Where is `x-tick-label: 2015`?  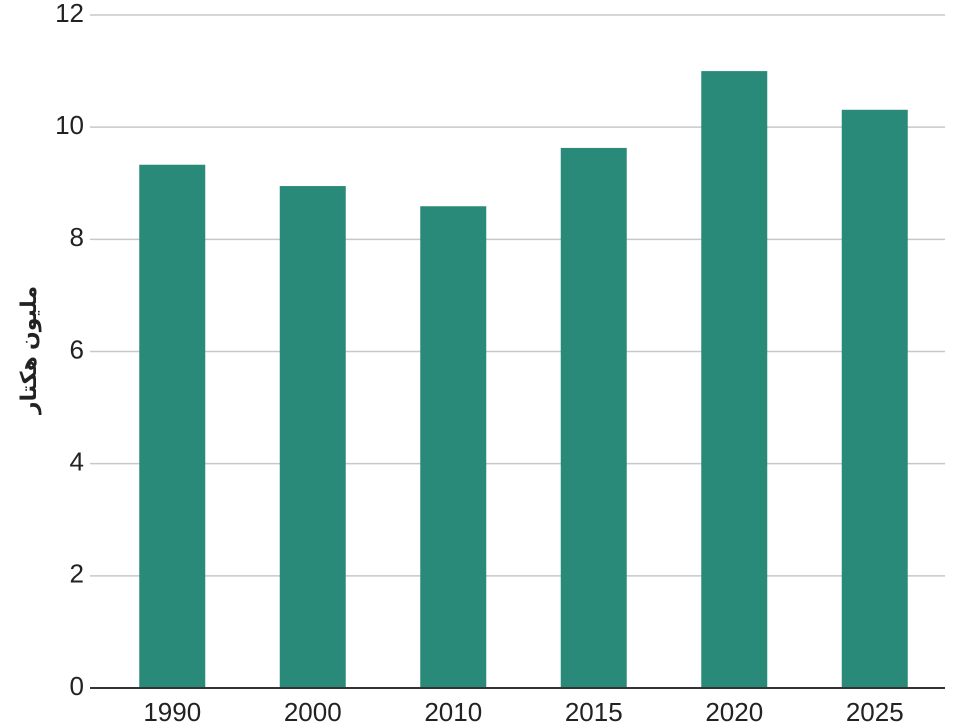 x-tick-label: 2015 is located at coordinates (594, 711).